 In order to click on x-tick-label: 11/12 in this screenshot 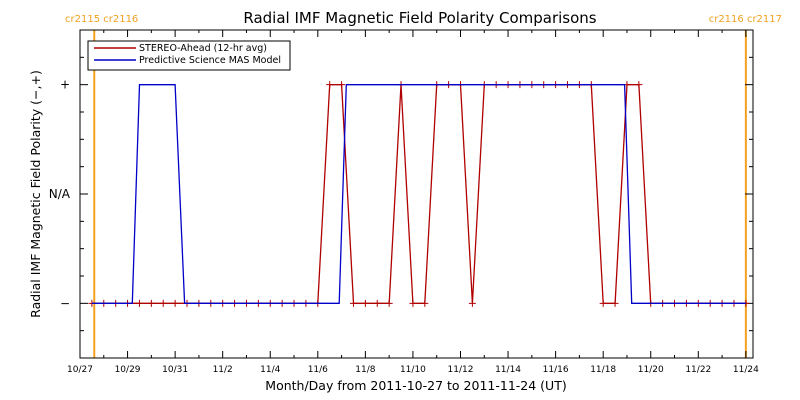, I will do `click(461, 370)`.